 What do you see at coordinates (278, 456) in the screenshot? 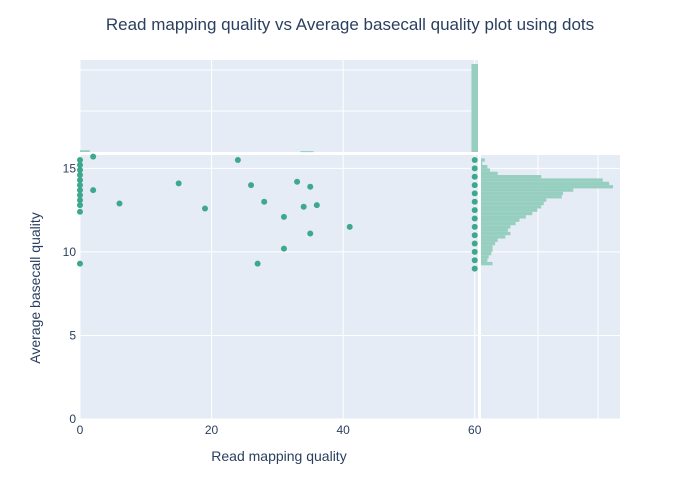
I see `x-axis-title: Read mapping quality` at bounding box center [278, 456].